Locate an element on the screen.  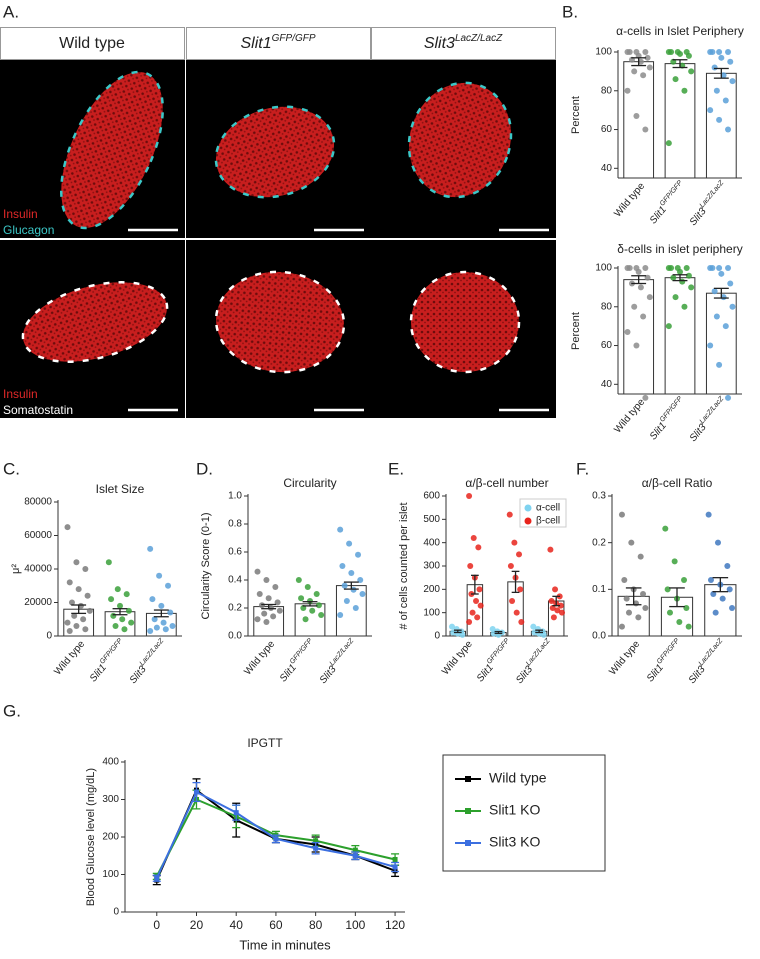
legend-label: Wild type is located at coordinates (518, 778).